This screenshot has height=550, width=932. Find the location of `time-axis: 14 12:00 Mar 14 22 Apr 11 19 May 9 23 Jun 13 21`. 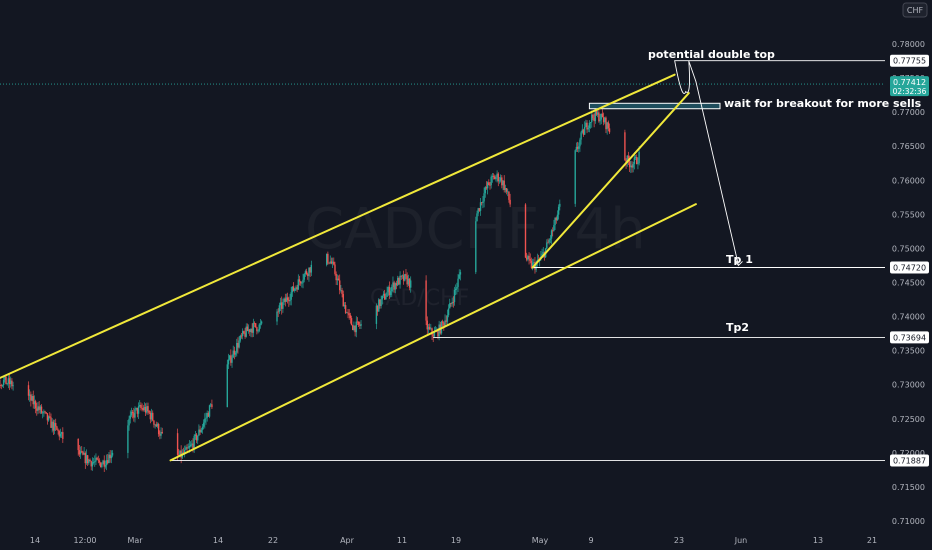

time-axis: 14 12:00 Mar 14 22 Apr 11 19 May 9 23 Jun 13 21 is located at coordinates (453, 540).